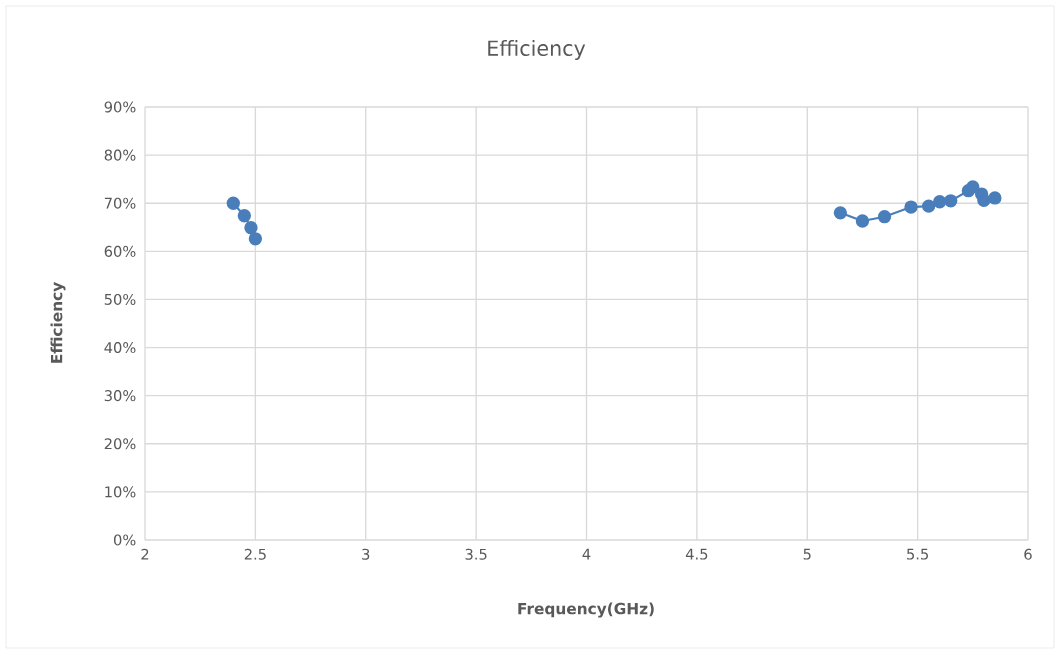 This screenshot has height=652, width=1060. I want to click on x-tick-label: 4, so click(586, 554).